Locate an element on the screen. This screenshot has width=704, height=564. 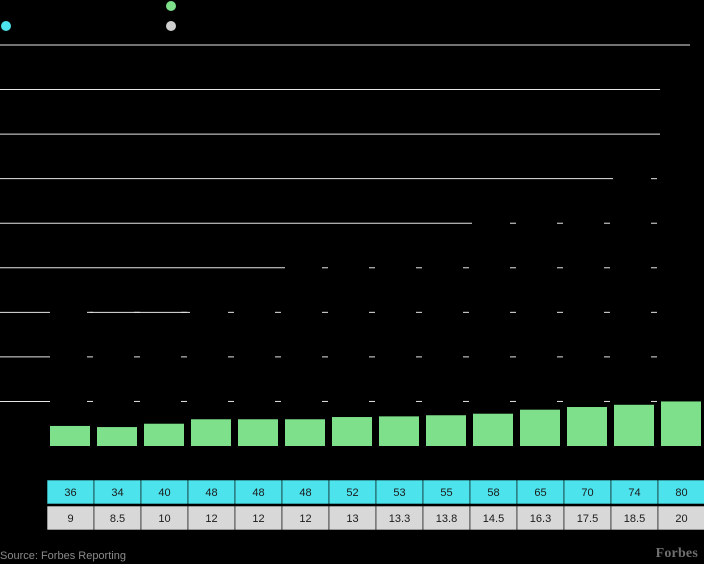
table-row-2-label-7: 13.3 is located at coordinates (399, 519).